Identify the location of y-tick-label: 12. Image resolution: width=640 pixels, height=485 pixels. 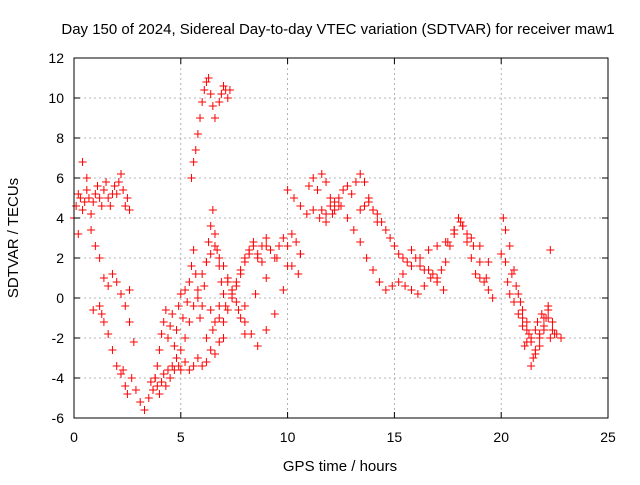
(56, 58).